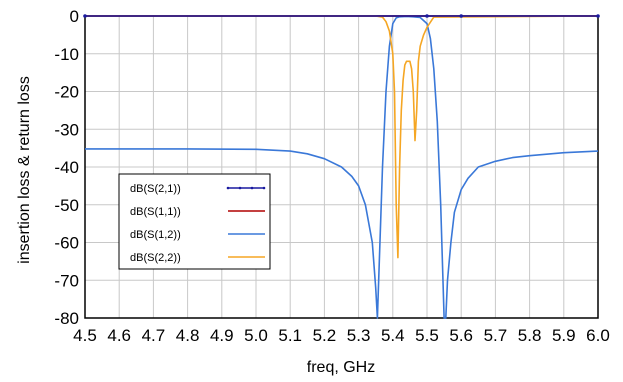 The image size is (623, 382). What do you see at coordinates (24, 170) in the screenshot?
I see `y-axis-label: insertion loss & return loss` at bounding box center [24, 170].